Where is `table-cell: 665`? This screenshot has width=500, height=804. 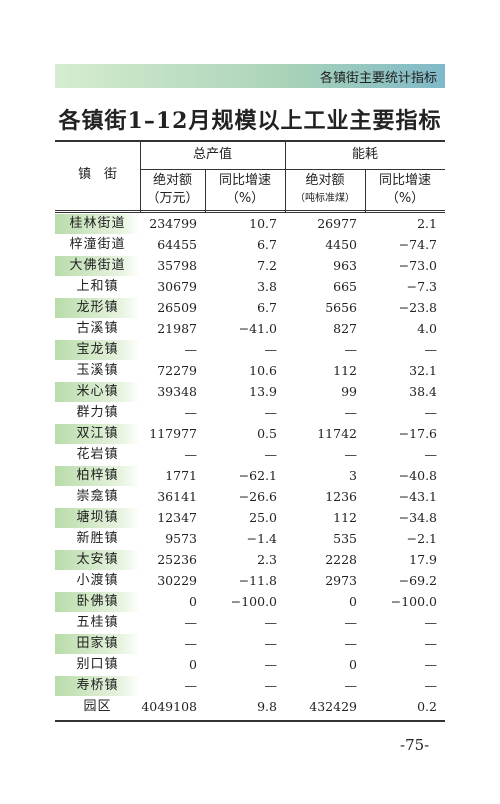
table-cell: 665 is located at coordinates (345, 286).